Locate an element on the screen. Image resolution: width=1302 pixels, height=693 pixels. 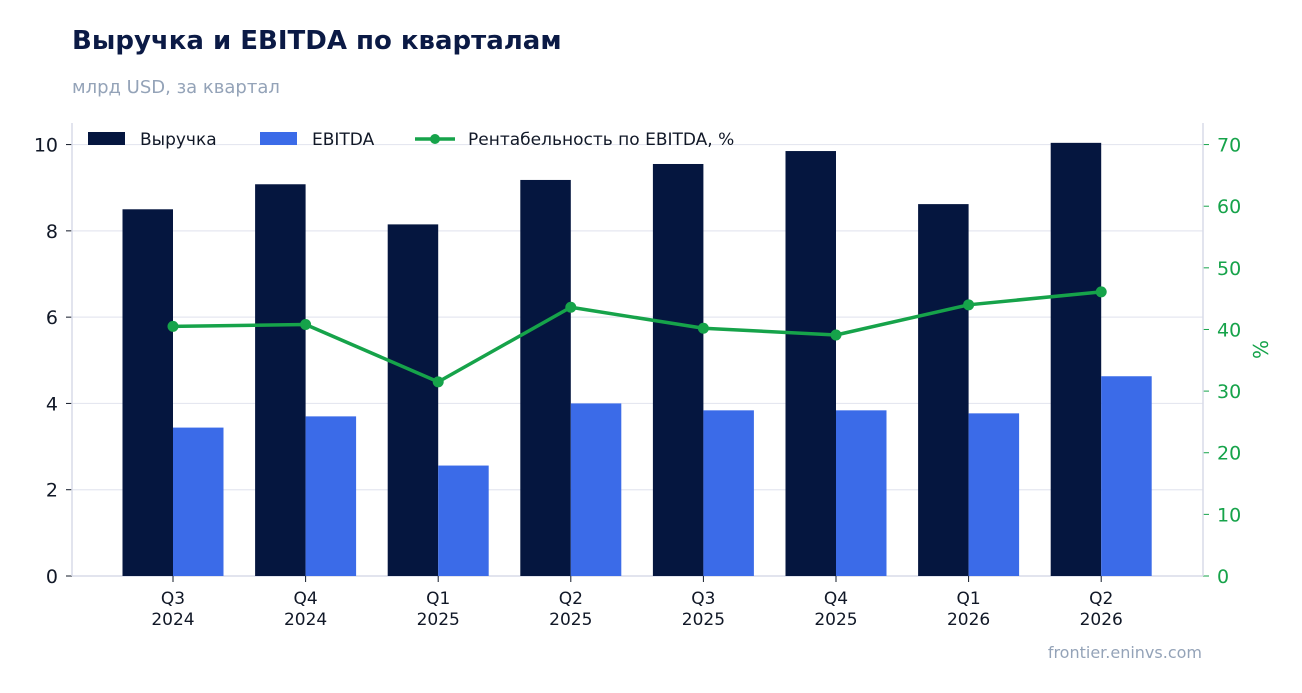
legend-swatch-revenue is located at coordinates (106, 138).